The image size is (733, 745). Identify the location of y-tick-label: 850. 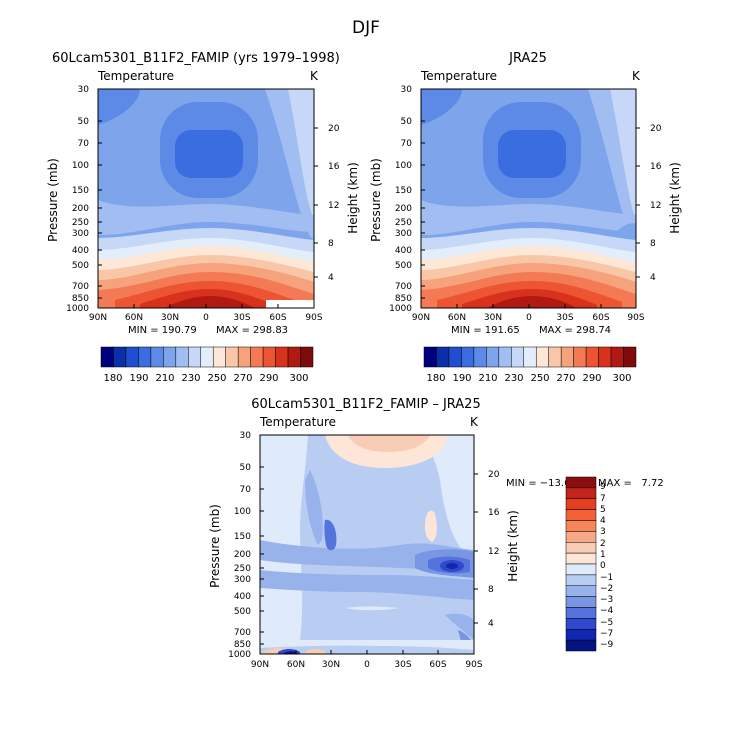
(403, 299).